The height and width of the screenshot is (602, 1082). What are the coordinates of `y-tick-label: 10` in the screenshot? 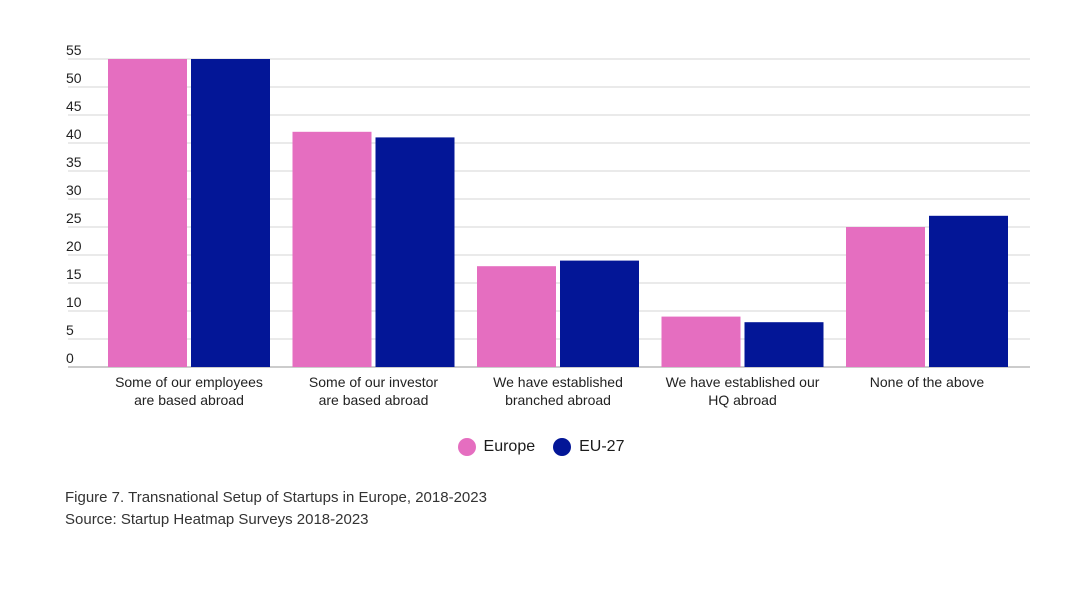 It's located at (74, 302).